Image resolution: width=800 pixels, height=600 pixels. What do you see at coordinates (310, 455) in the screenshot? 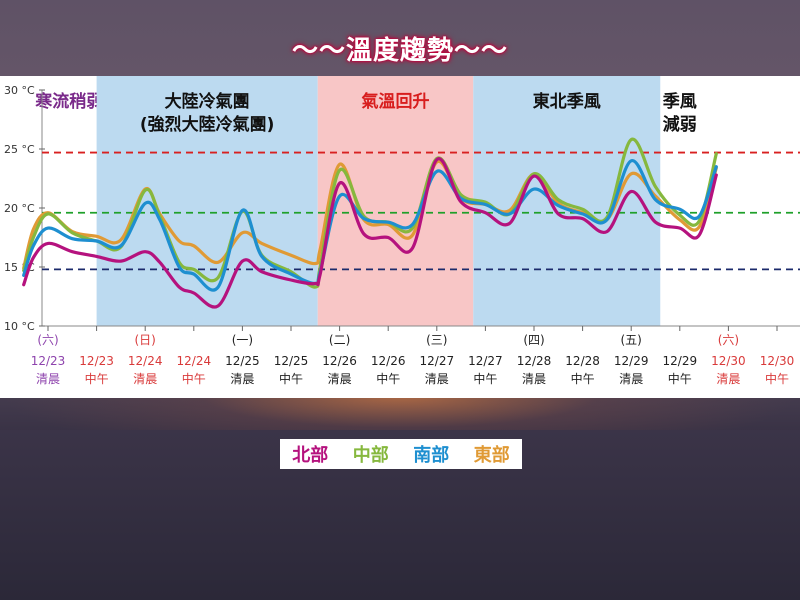
I see `legend-item-north: 北部` at bounding box center [310, 455].